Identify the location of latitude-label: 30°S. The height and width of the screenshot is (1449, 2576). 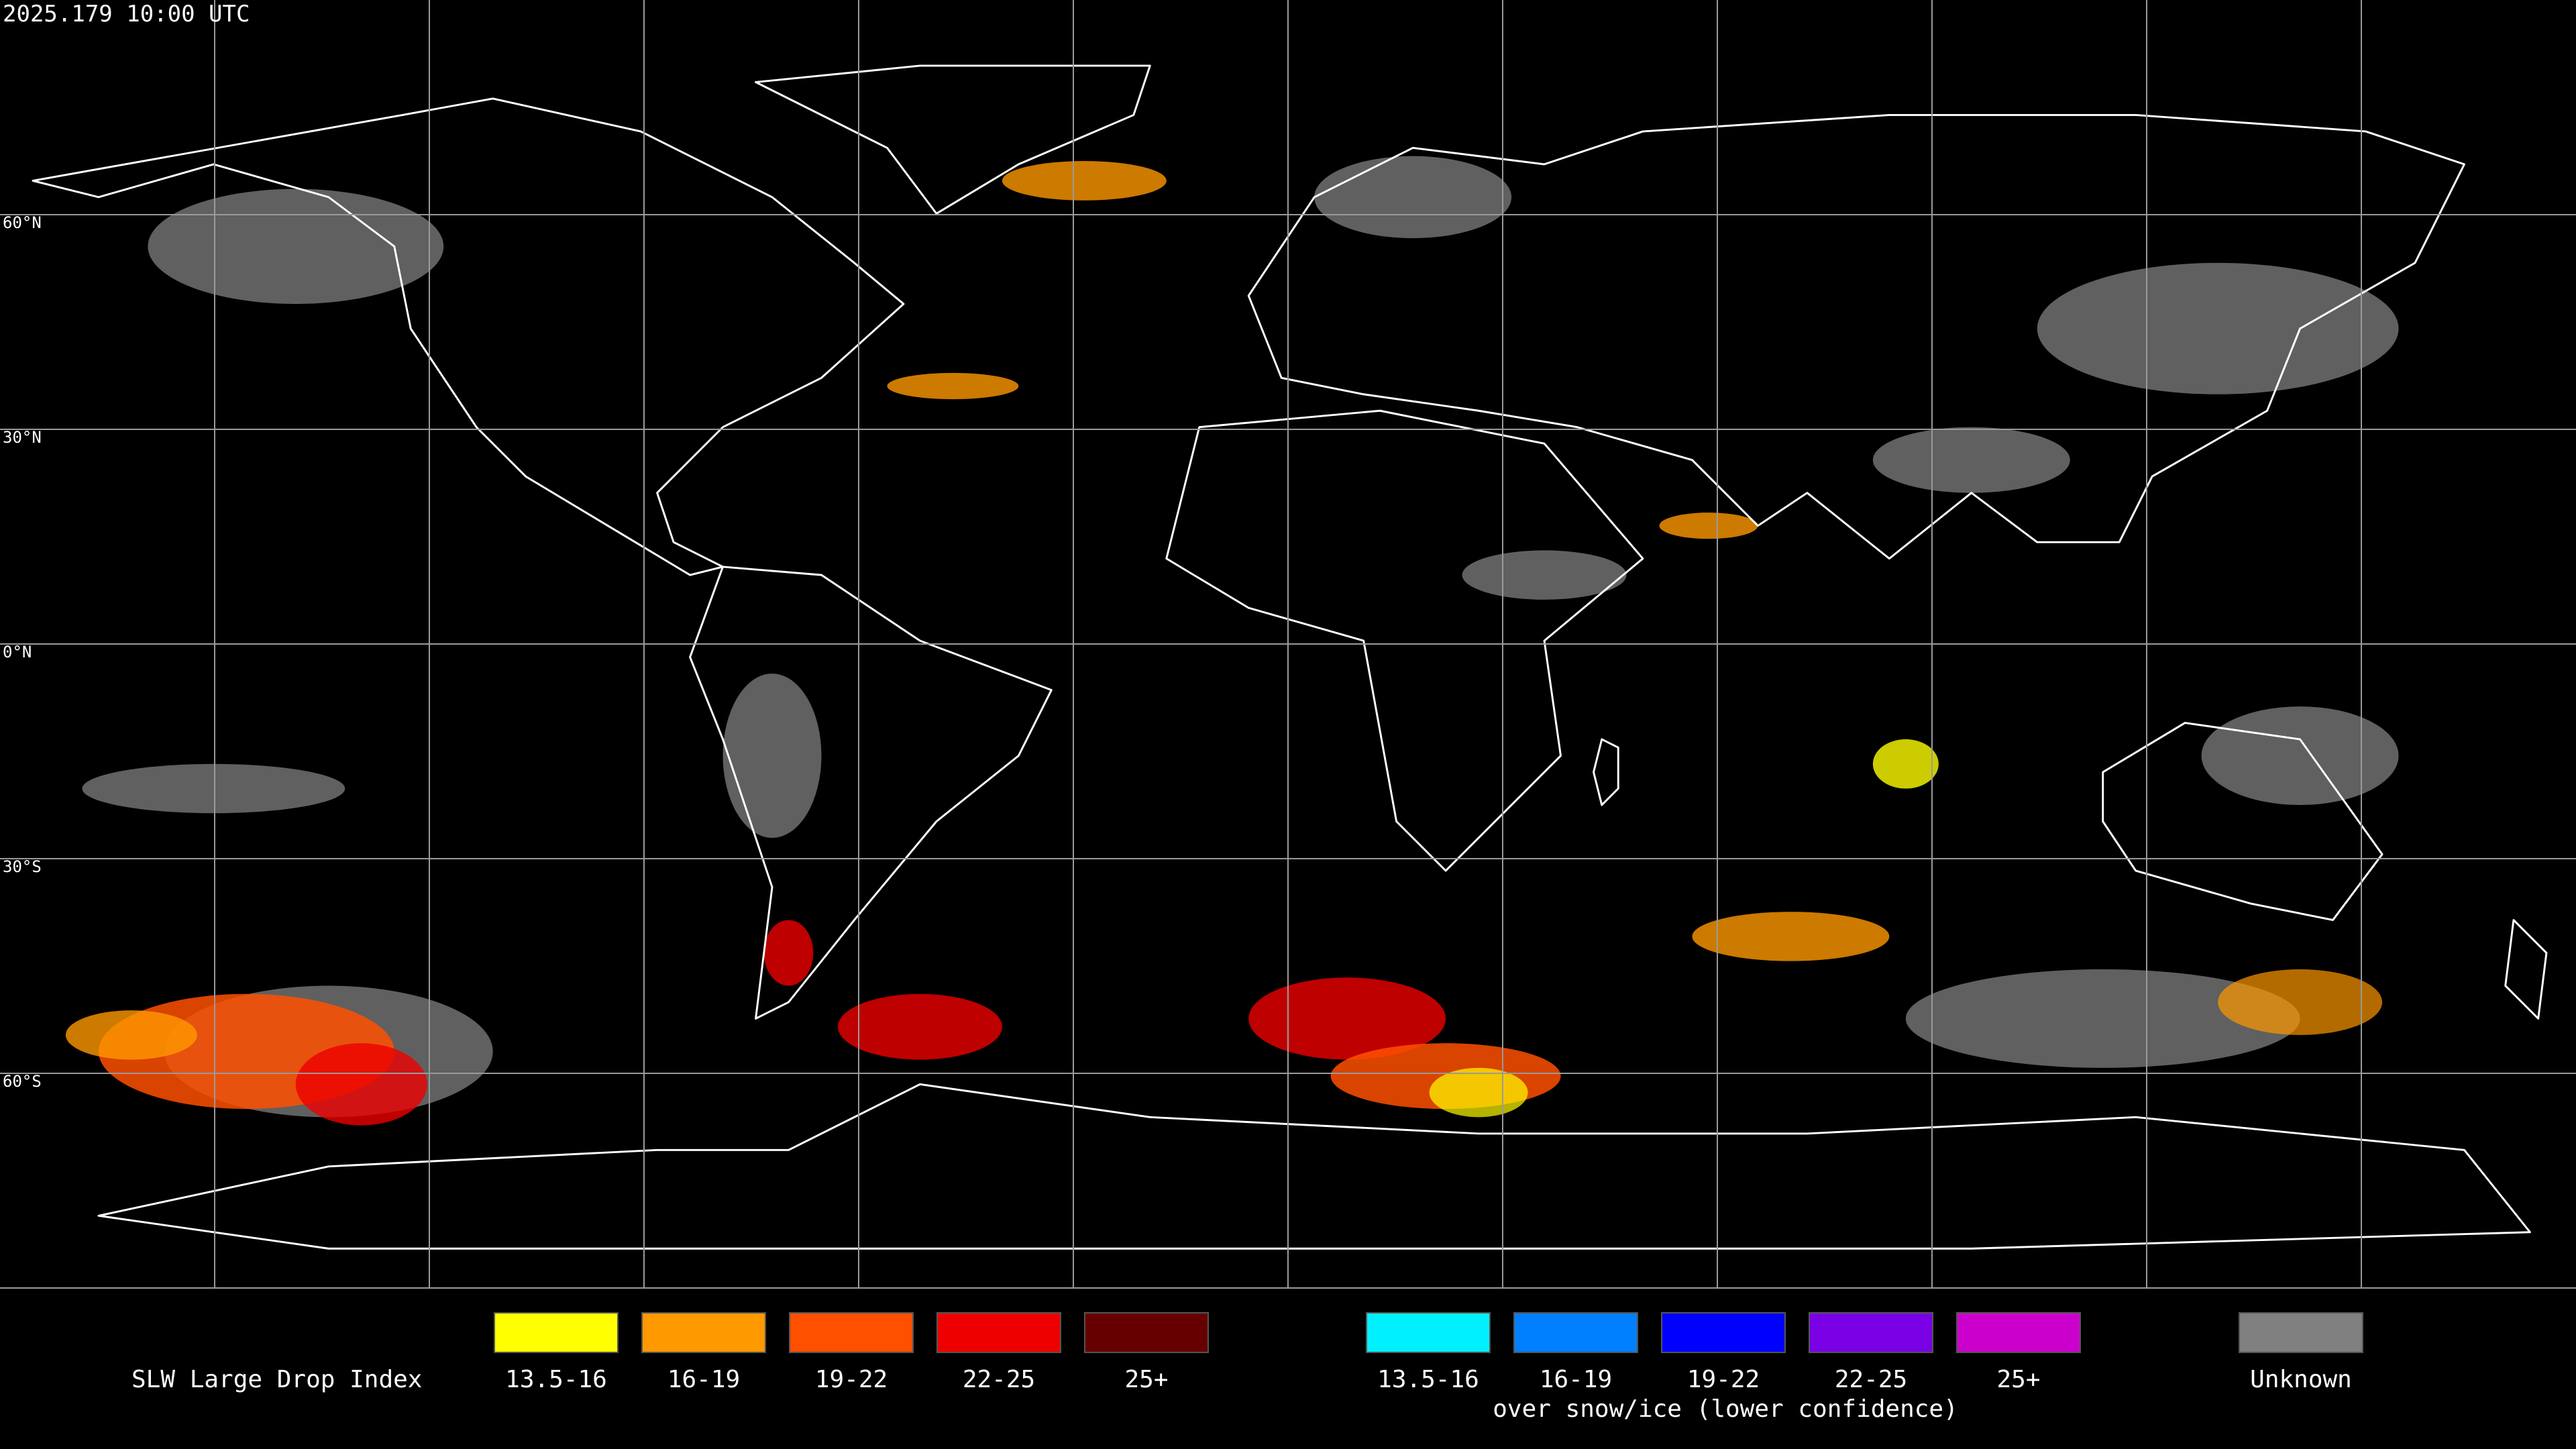
(22, 866).